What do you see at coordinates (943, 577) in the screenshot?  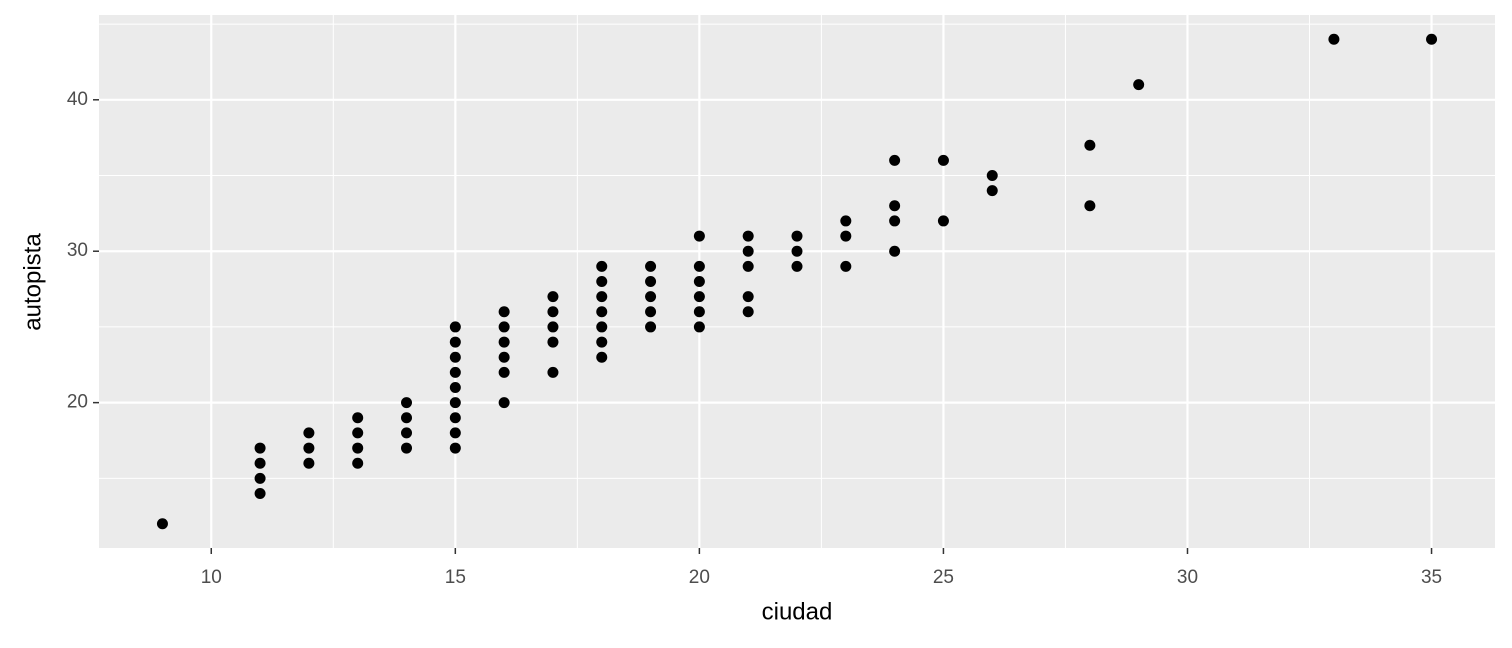 I see `x-tick-label: 25` at bounding box center [943, 577].